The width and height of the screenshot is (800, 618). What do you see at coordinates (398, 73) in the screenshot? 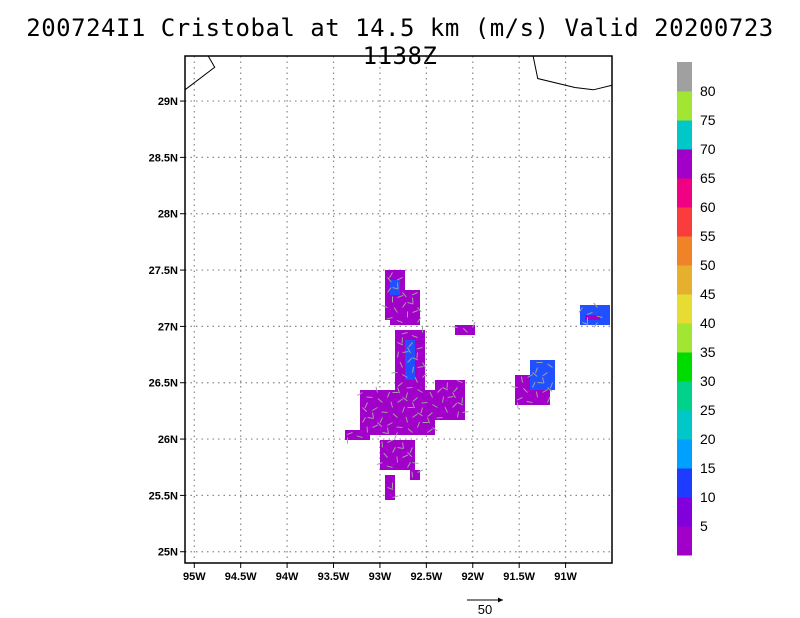
I see `coastlines` at bounding box center [398, 73].